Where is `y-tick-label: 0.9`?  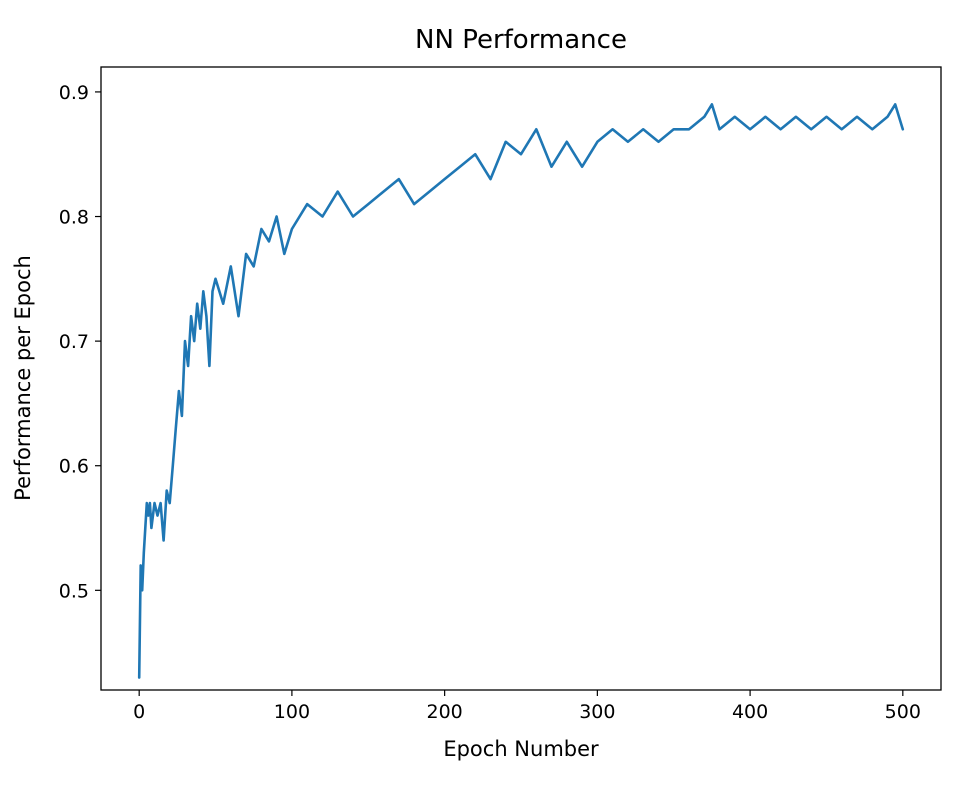
y-tick-label: 0.9 is located at coordinates (74, 93).